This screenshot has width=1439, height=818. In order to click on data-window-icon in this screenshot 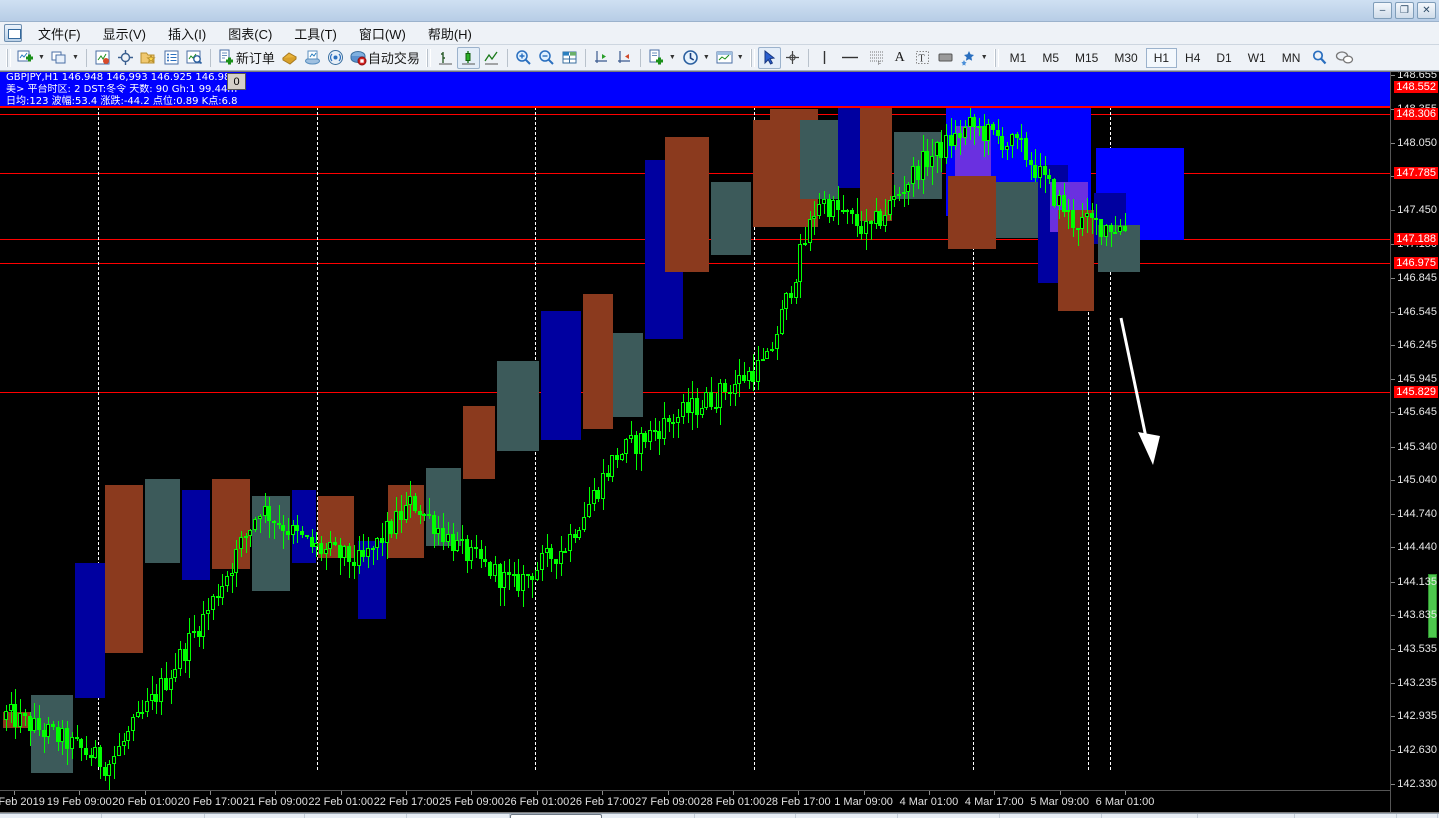, I will do `click(171, 58)`.